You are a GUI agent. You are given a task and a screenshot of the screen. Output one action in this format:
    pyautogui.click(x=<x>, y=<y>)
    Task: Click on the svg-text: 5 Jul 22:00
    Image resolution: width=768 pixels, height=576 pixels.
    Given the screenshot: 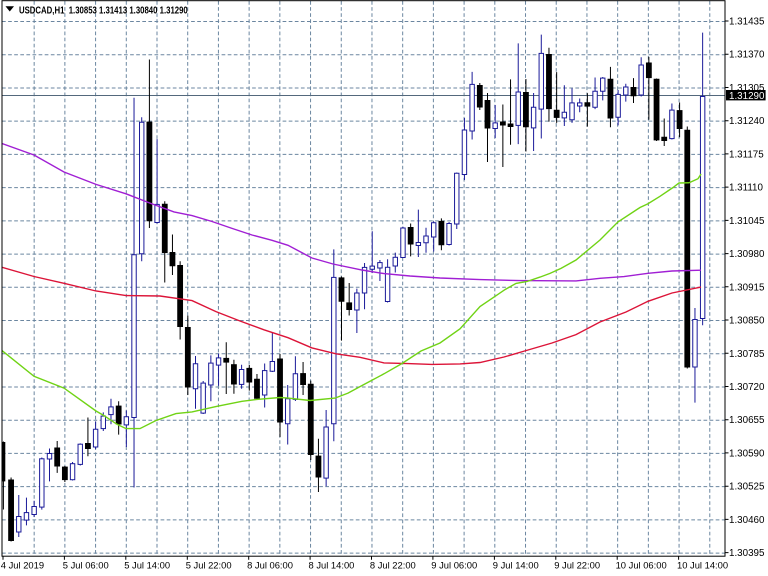 What is the action you would take?
    pyautogui.click(x=209, y=564)
    